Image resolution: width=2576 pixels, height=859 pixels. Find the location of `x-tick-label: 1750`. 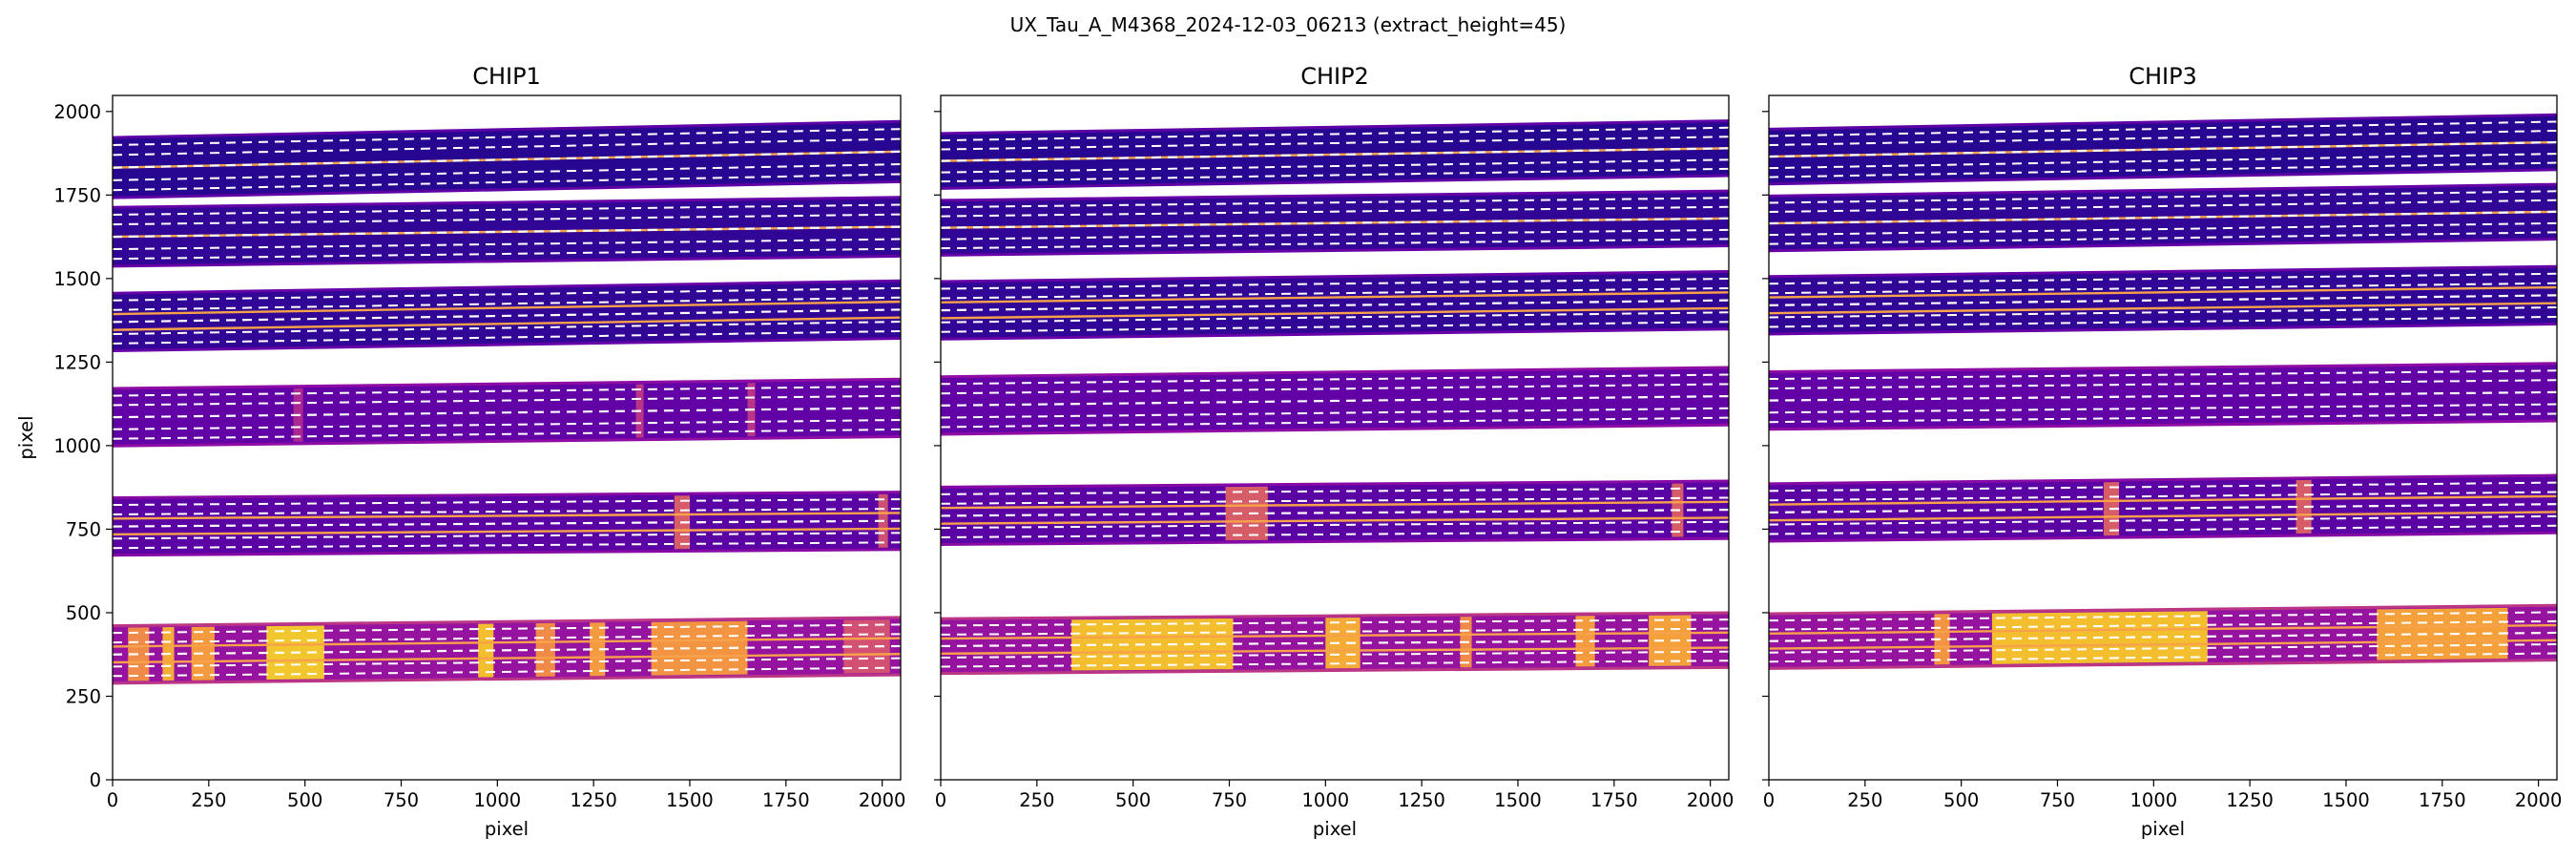

x-tick-label: 1750 is located at coordinates (1614, 800).